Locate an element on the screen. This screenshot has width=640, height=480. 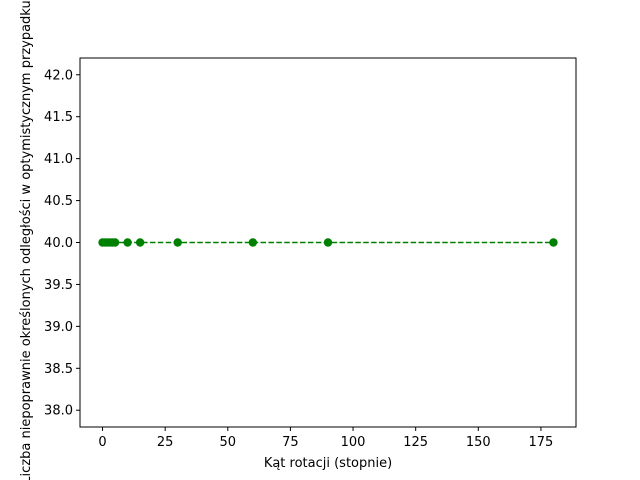
x-tick-label: 0 is located at coordinates (102, 442).